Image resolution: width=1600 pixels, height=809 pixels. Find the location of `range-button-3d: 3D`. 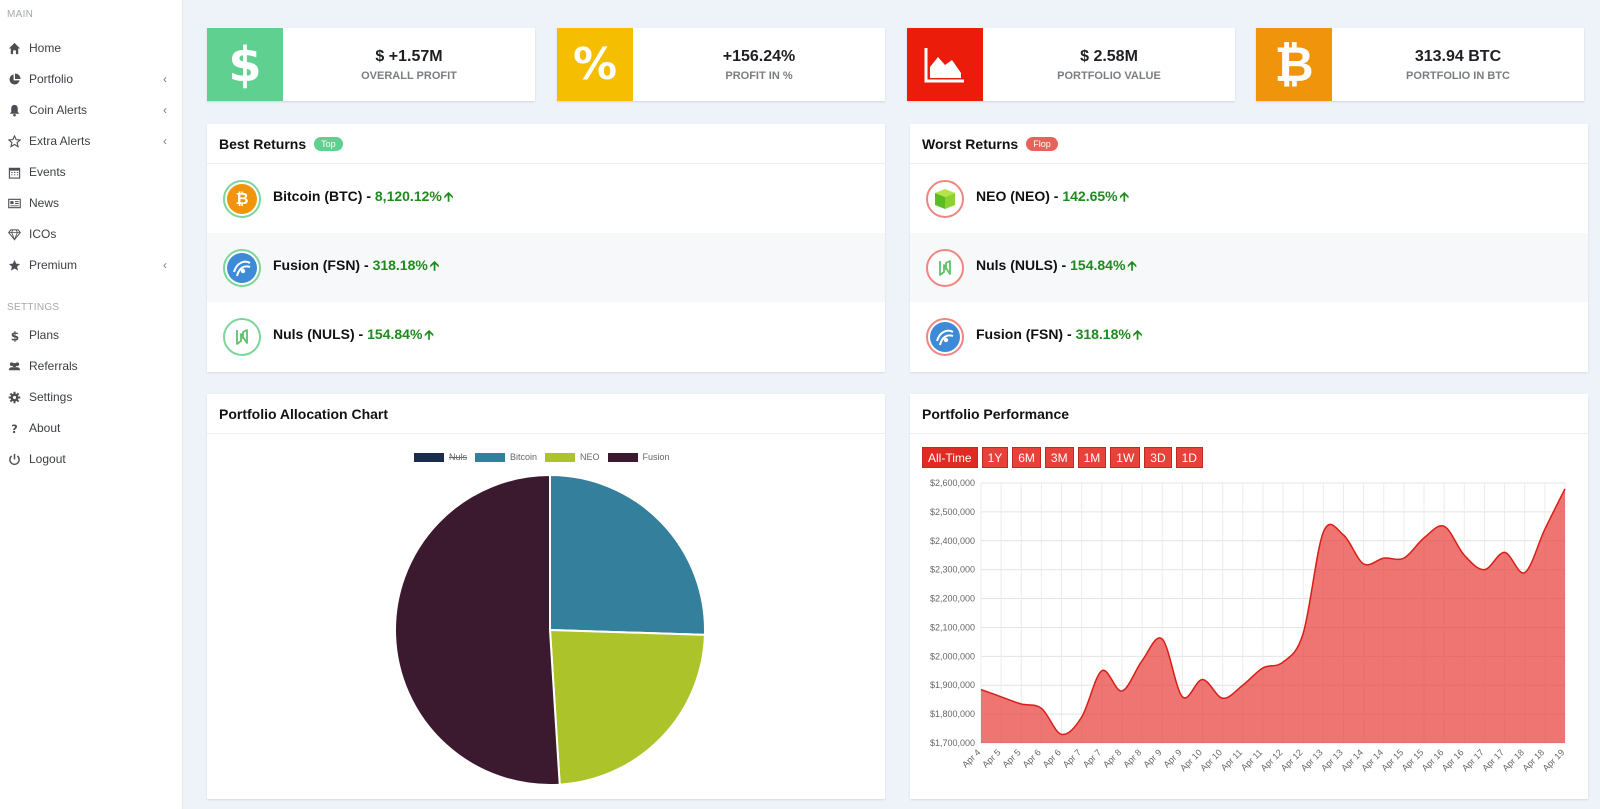

range-button-3d: 3D is located at coordinates (1158, 457).